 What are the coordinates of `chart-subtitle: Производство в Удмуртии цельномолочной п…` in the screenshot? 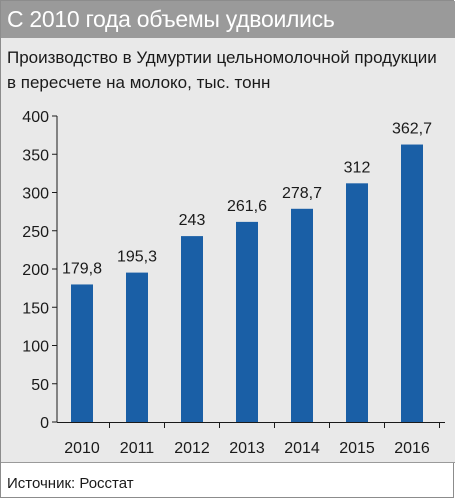 It's located at (227, 70).